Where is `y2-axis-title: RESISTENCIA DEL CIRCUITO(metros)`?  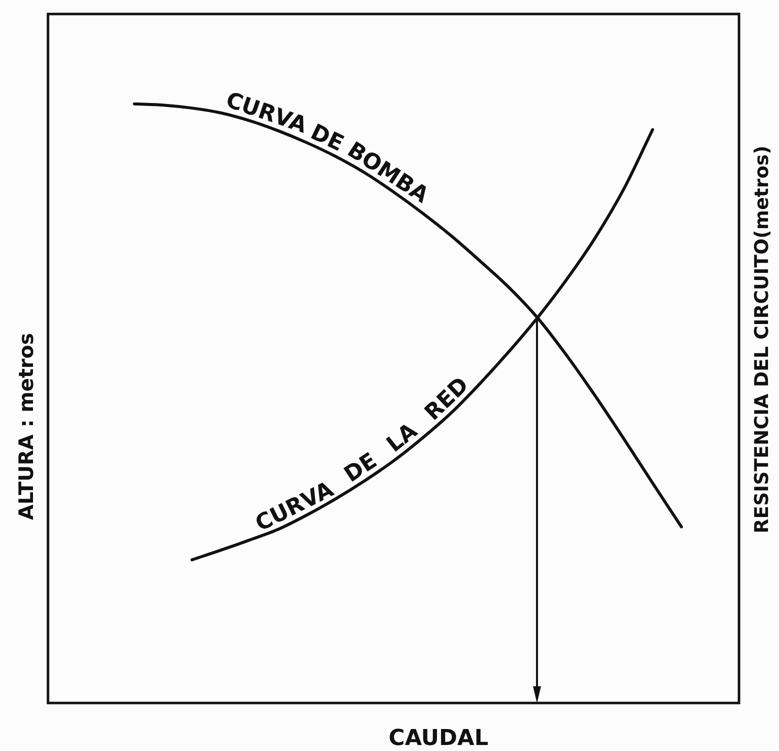
y2-axis-title: RESISTENCIA DEL CIRCUITO(metros) is located at coordinates (762, 340).